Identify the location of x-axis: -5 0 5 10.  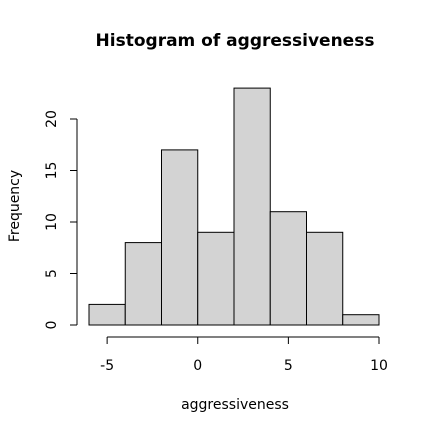
(244, 355).